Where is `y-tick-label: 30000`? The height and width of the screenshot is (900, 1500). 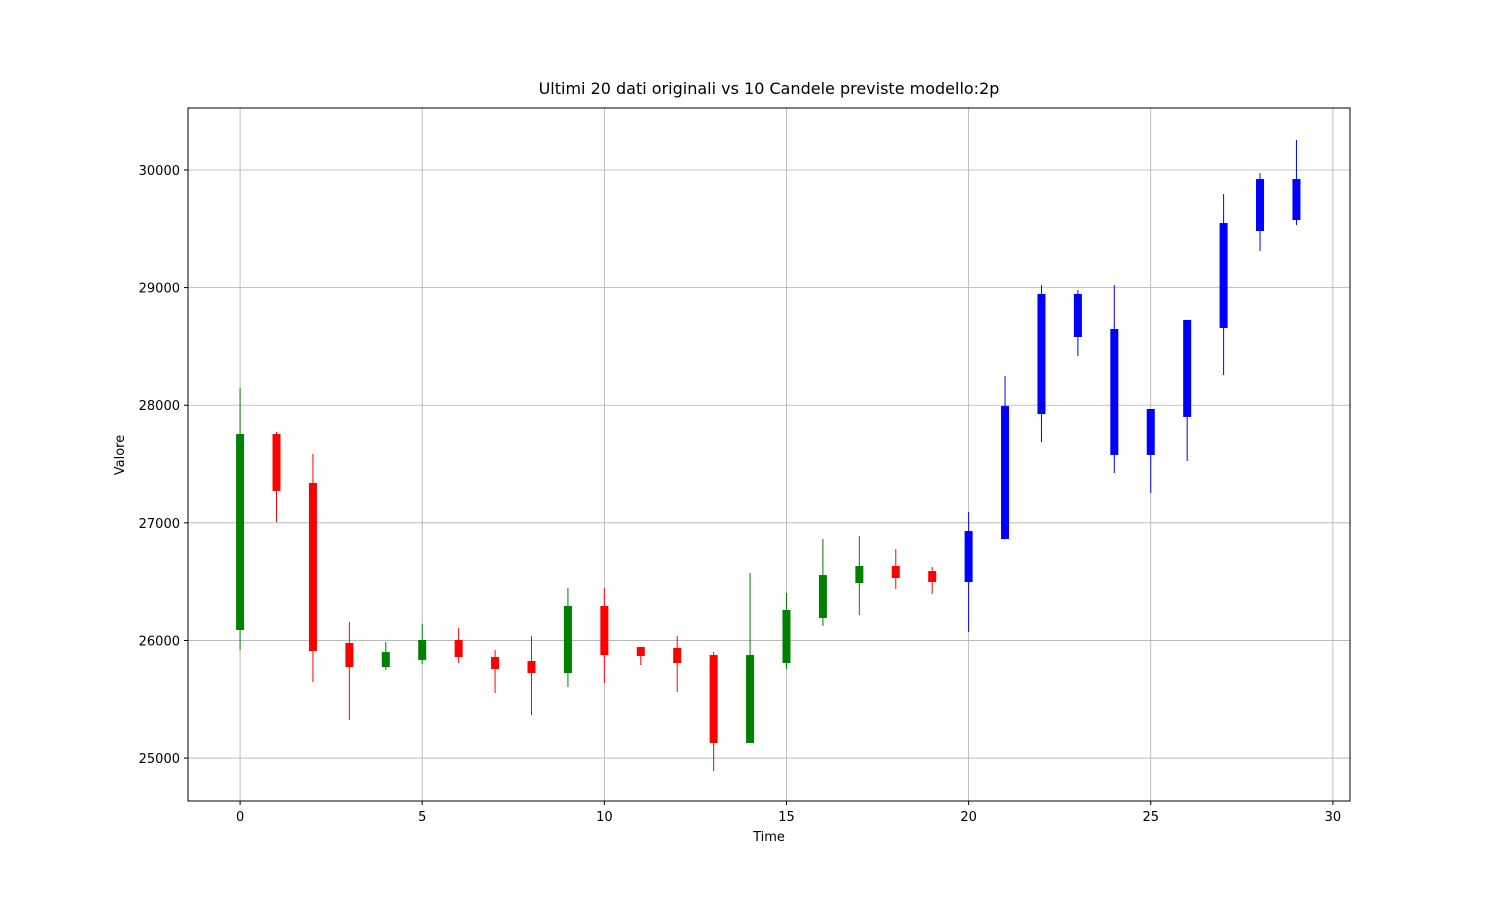
y-tick-label: 30000 is located at coordinates (159, 171).